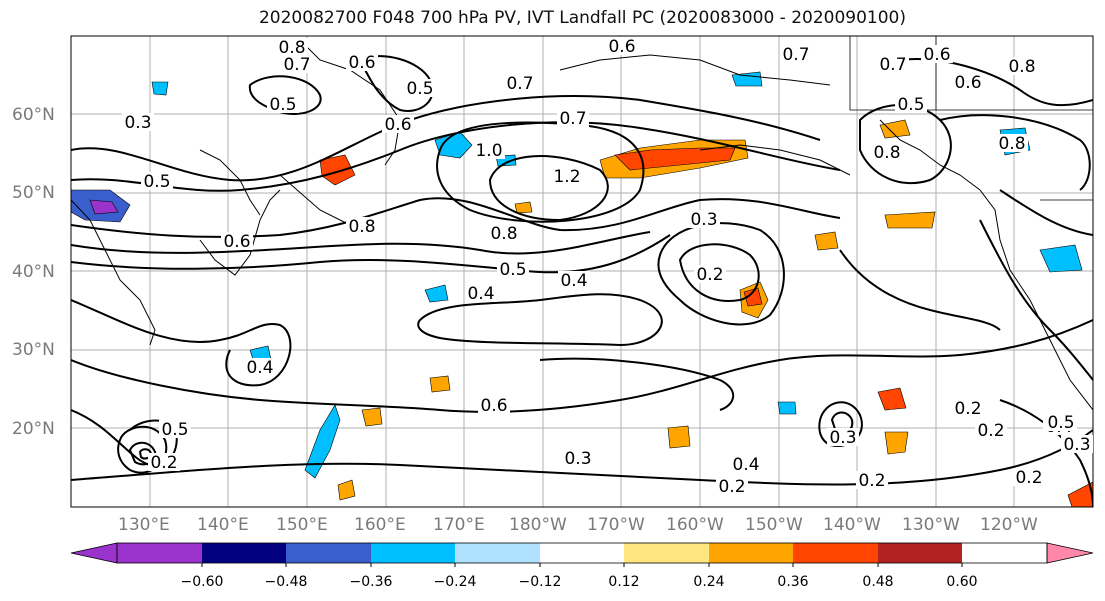 The image size is (1105, 601). I want to click on contour-label: 0.8, so click(503, 234).